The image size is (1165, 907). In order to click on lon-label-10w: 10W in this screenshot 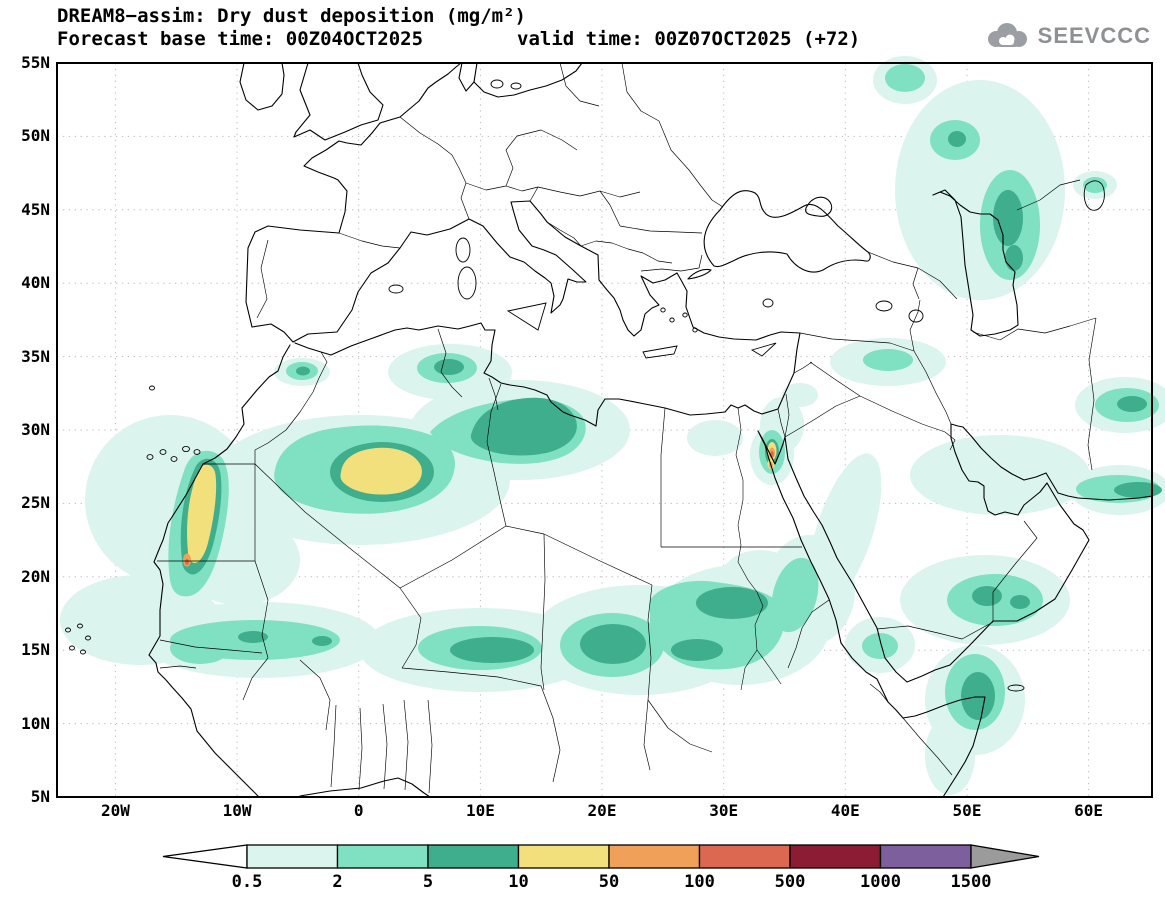, I will do `click(237, 810)`.